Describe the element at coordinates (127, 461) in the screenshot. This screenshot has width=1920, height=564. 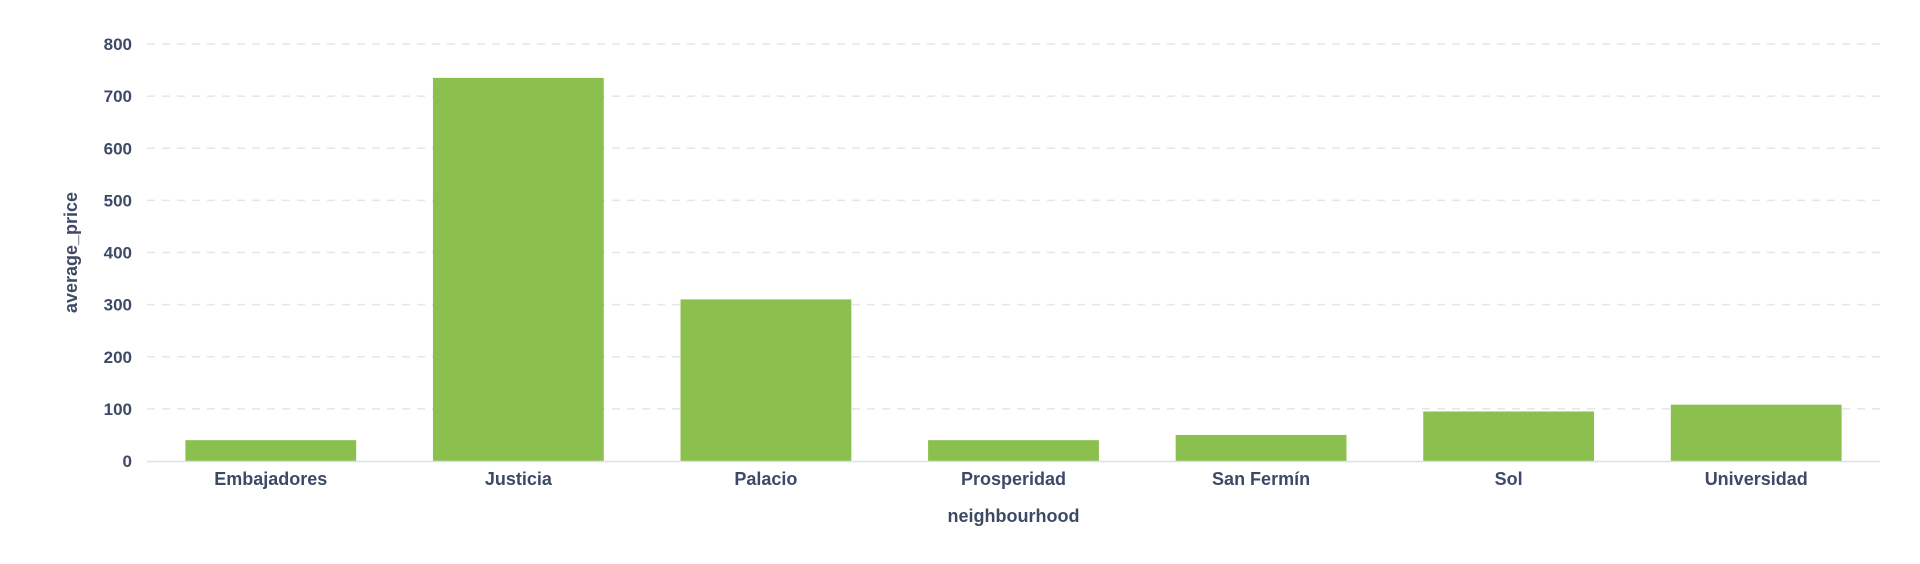
I see `y-tick-label: 0` at that location.